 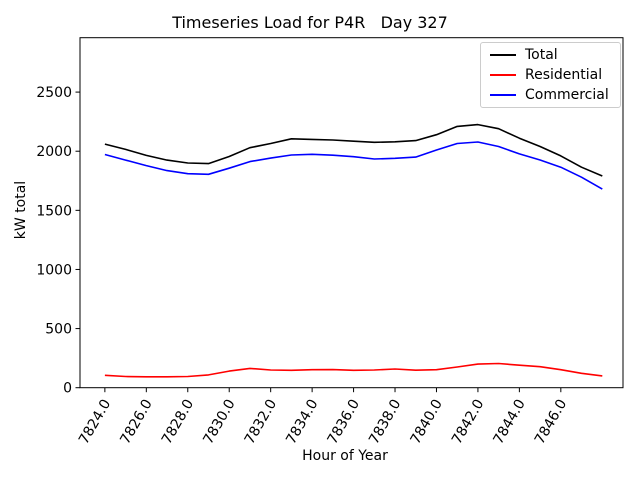 I want to click on x-tick-label: 7824.0, so click(x=95, y=422).